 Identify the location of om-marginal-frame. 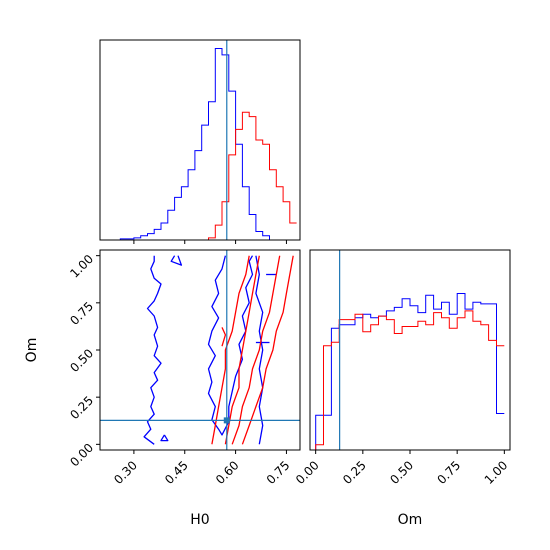
(410, 350).